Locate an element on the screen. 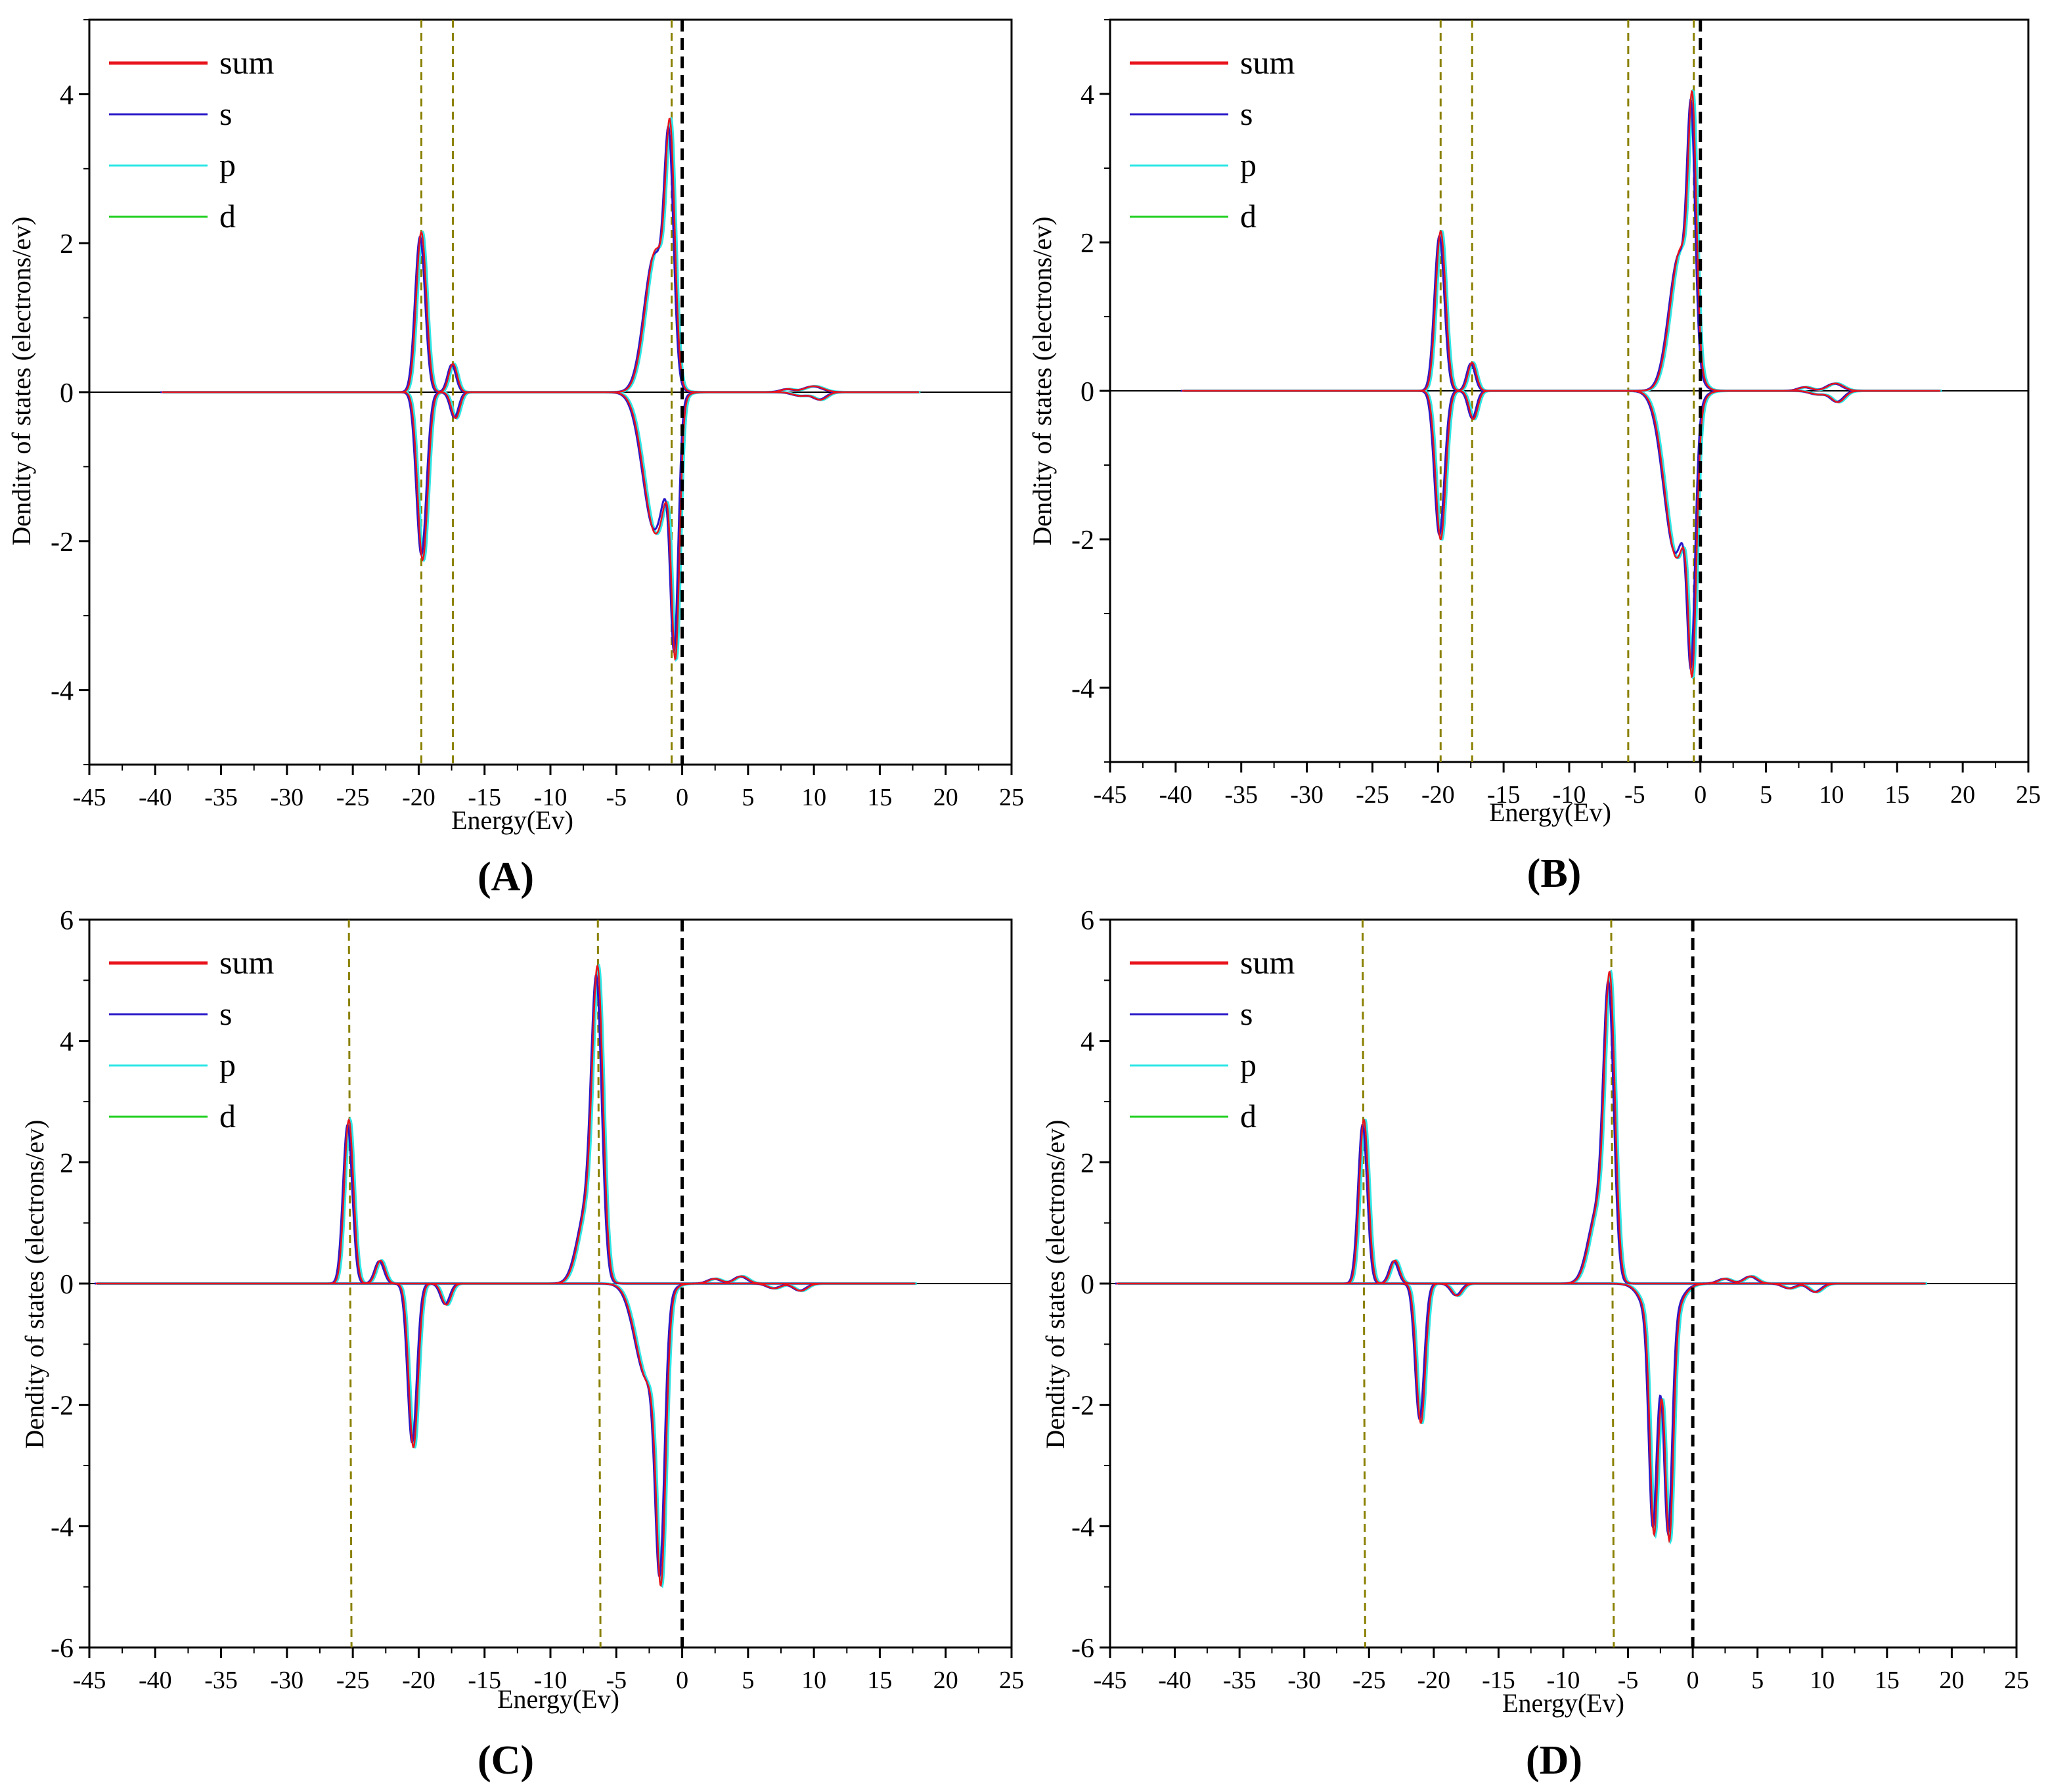 Image resolution: width=2050 pixels, height=1792 pixels. y-tick-label: -4 is located at coordinates (63, 692).